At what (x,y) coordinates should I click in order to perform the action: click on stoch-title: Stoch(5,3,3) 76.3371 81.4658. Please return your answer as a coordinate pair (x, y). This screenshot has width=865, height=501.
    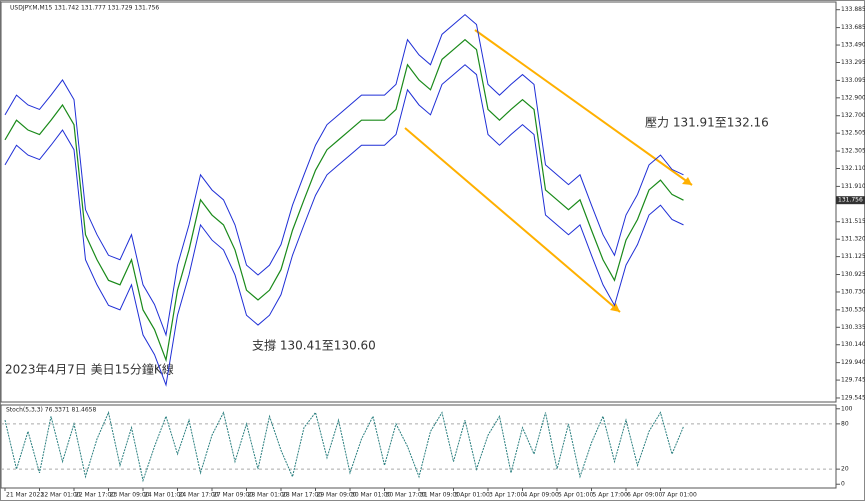
    Looking at the image, I should click on (51, 410).